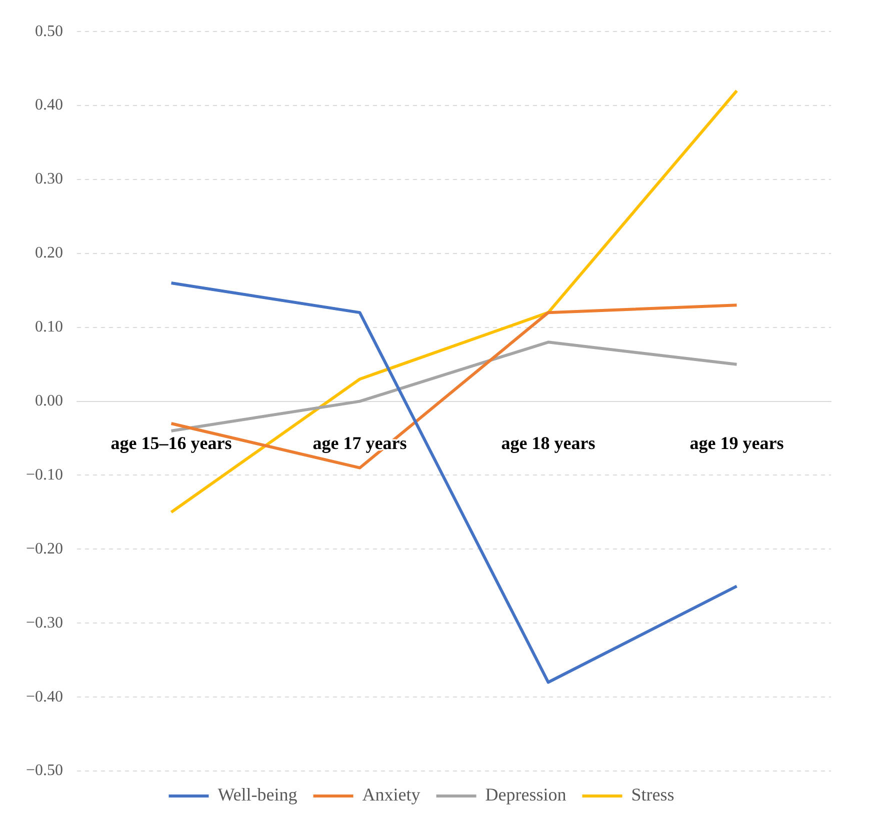 This screenshot has width=869, height=823. Describe the element at coordinates (45, 623) in the screenshot. I see `y-tick-label: −0.30` at that location.